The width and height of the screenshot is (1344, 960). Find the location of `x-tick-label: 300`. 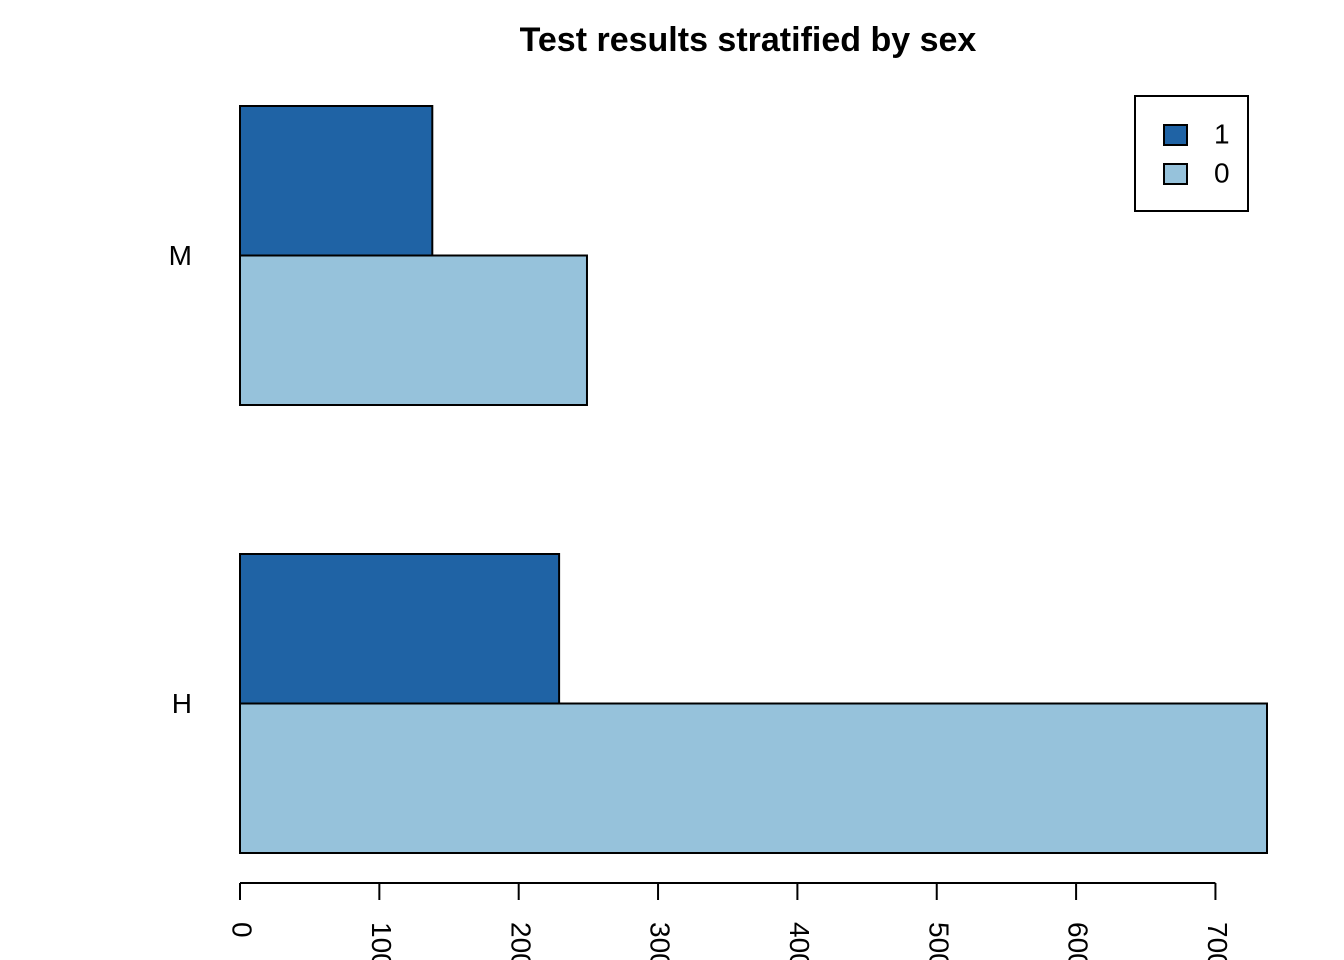

x-tick-label: 300 is located at coordinates (660, 941).